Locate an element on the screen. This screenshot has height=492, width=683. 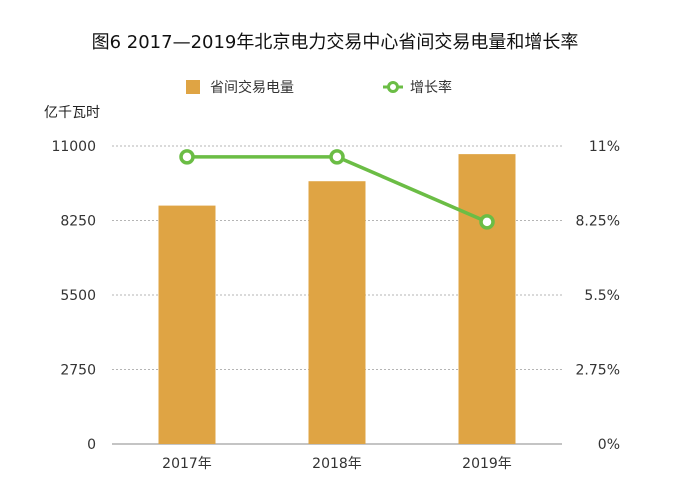
y-right-tick-label: 5.5% is located at coordinates (602, 296).